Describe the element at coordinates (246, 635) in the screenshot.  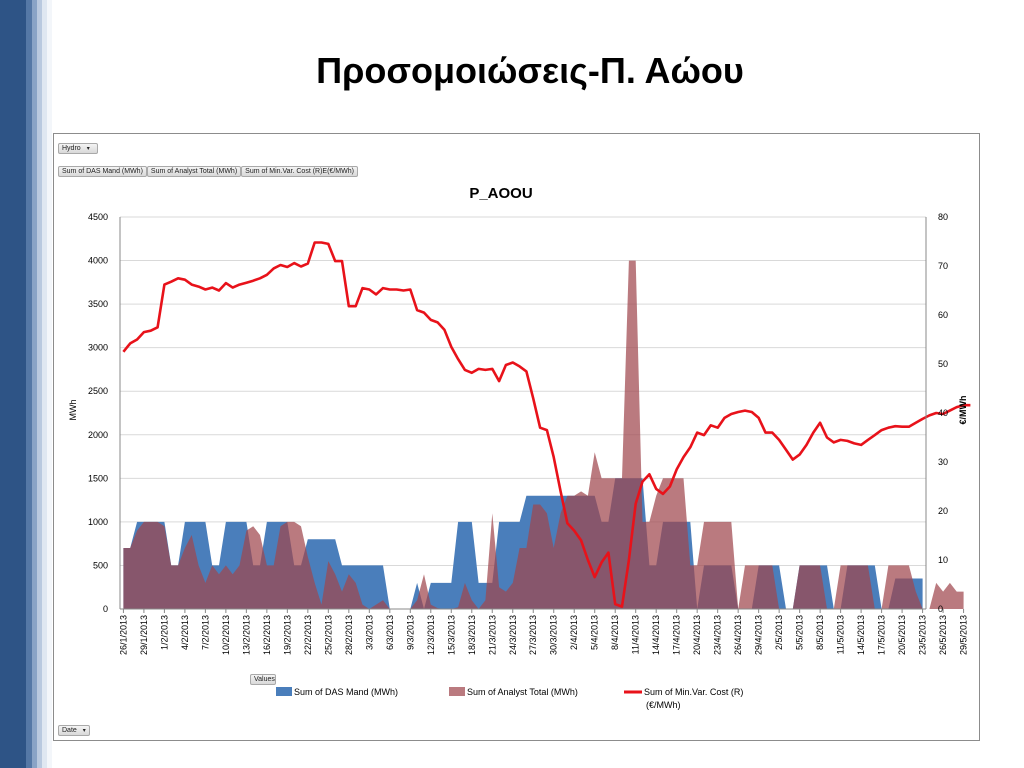
I see `x-tick-label: 13/2/2013` at that location.